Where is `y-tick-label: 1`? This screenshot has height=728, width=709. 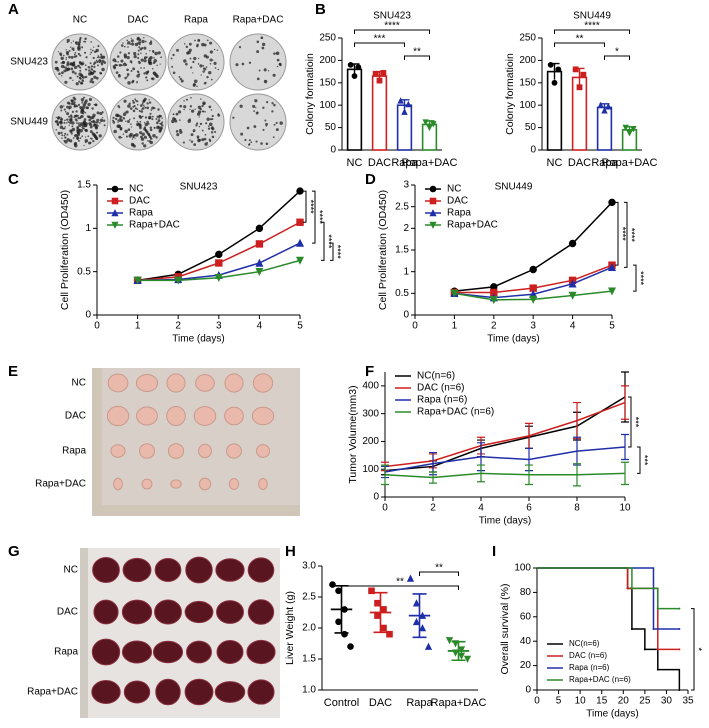
y-tick-label: 1 is located at coordinates (88, 228).